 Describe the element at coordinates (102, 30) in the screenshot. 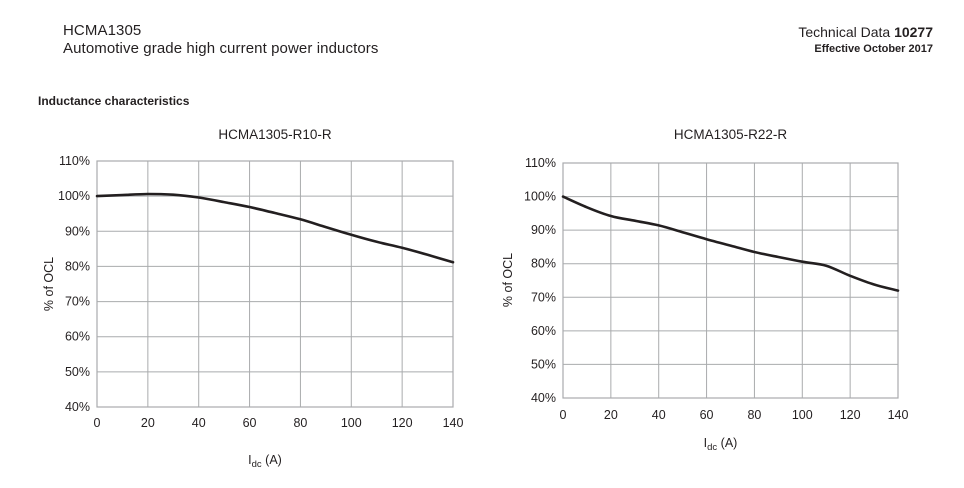

I see `product-name: HCMA1305` at that location.